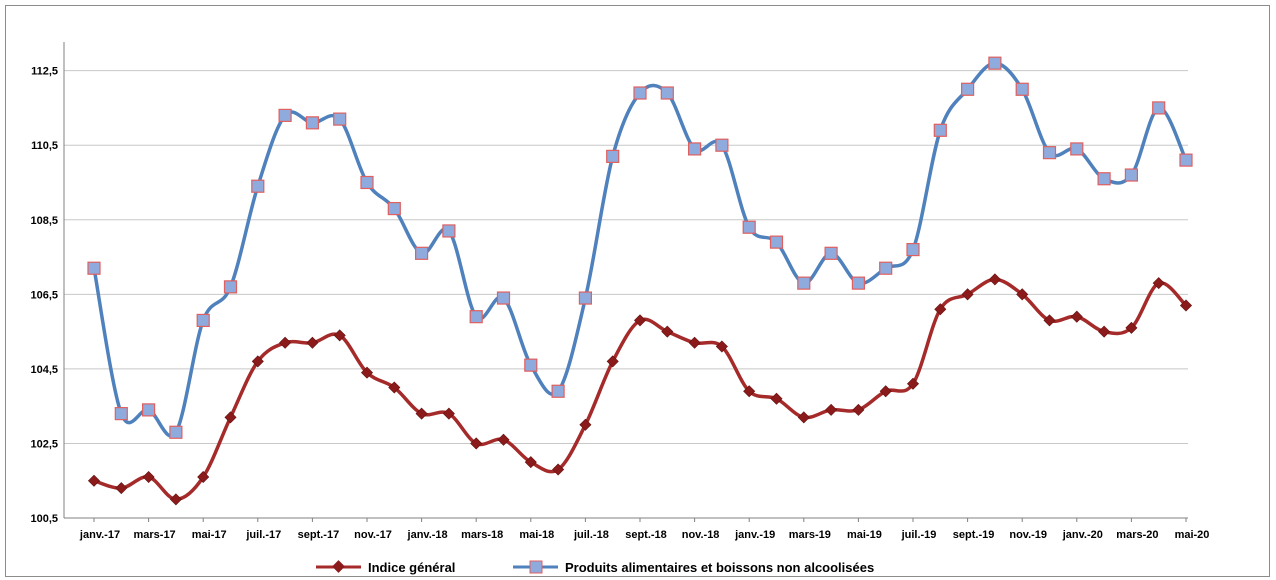 This screenshot has height=580, width=1276. I want to click on legend-marker-produits, so click(536, 567).